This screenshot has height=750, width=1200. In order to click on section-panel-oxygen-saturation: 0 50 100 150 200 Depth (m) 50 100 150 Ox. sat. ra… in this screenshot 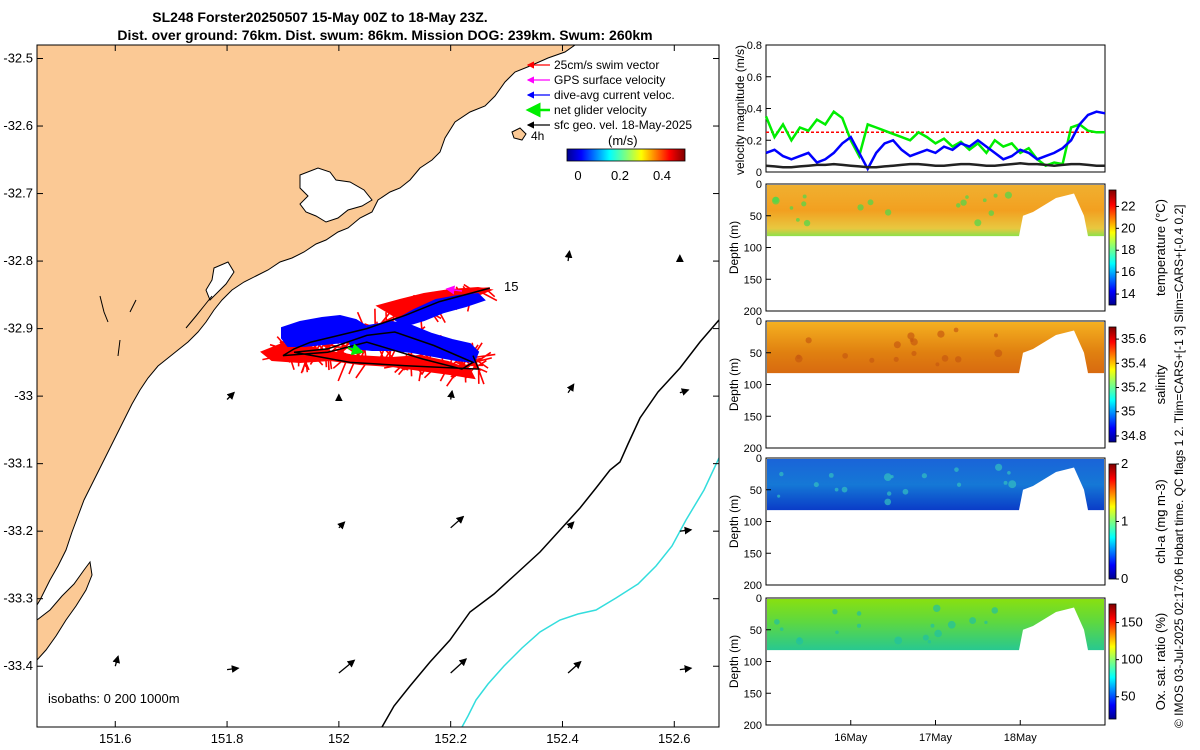, I will do `click(947, 668)`.